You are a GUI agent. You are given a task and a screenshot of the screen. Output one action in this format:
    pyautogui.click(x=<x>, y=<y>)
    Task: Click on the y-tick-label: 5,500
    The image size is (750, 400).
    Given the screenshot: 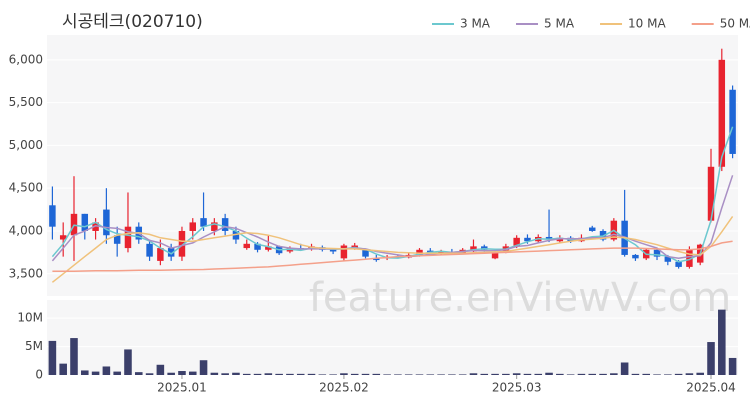 What is the action you would take?
    pyautogui.click(x=26, y=102)
    